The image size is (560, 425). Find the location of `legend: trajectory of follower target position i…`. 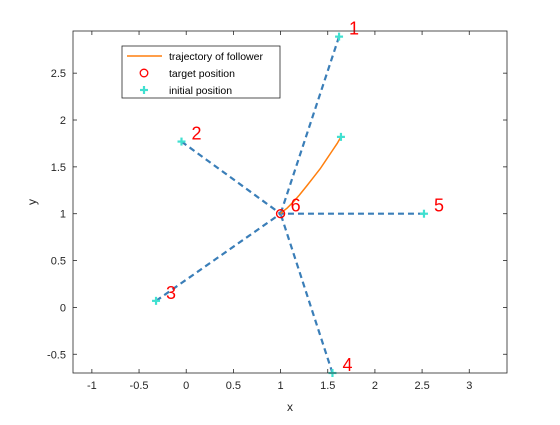

legend: trajectory of follower target position i… is located at coordinates (201, 72).